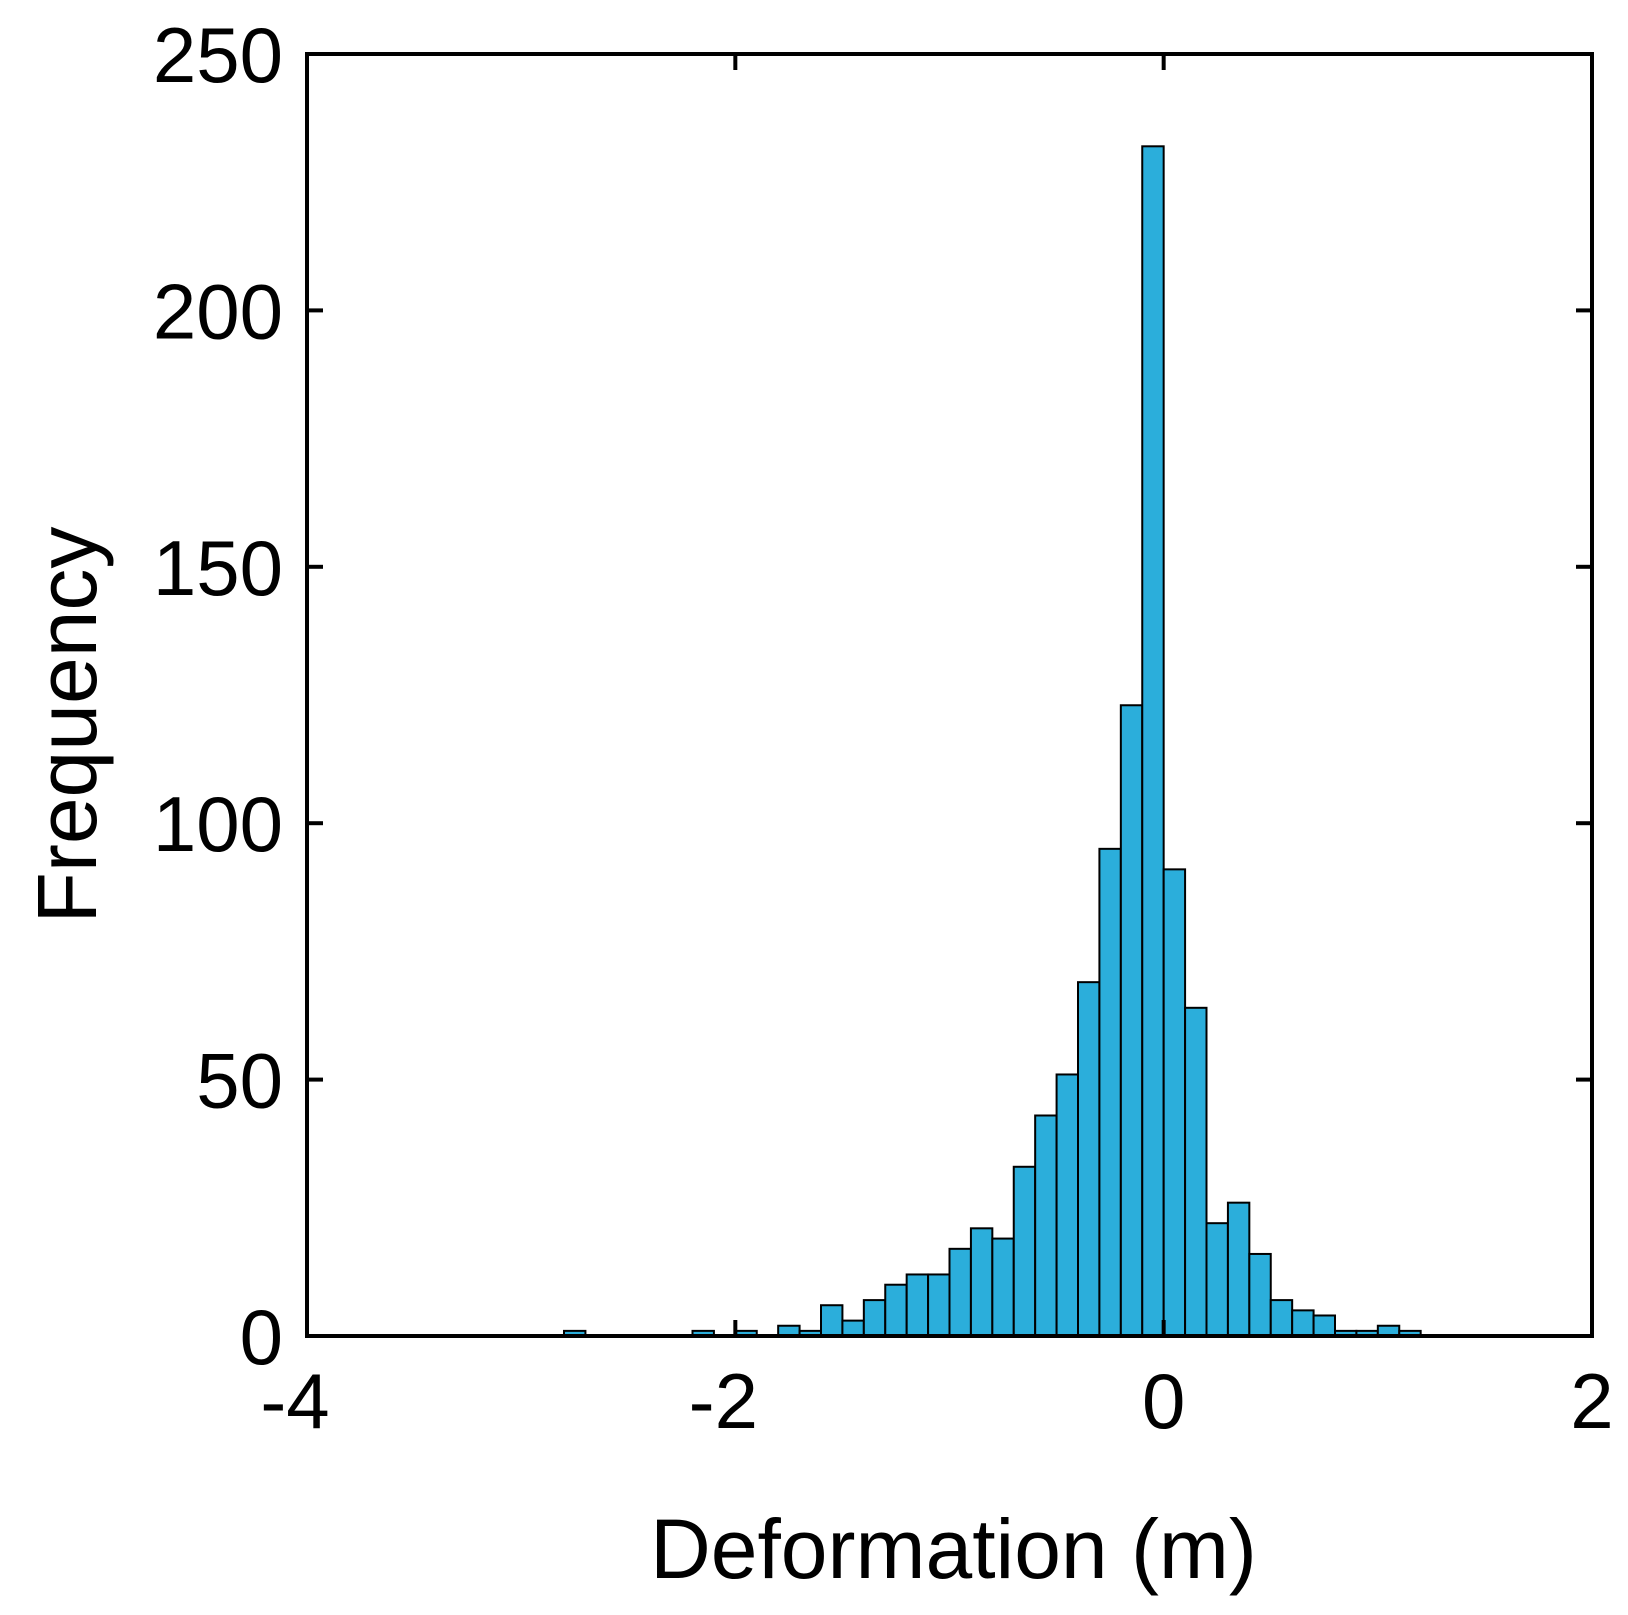 The height and width of the screenshot is (1615, 1628). What do you see at coordinates (218, 824) in the screenshot?
I see `y-tick-label: 100` at bounding box center [218, 824].